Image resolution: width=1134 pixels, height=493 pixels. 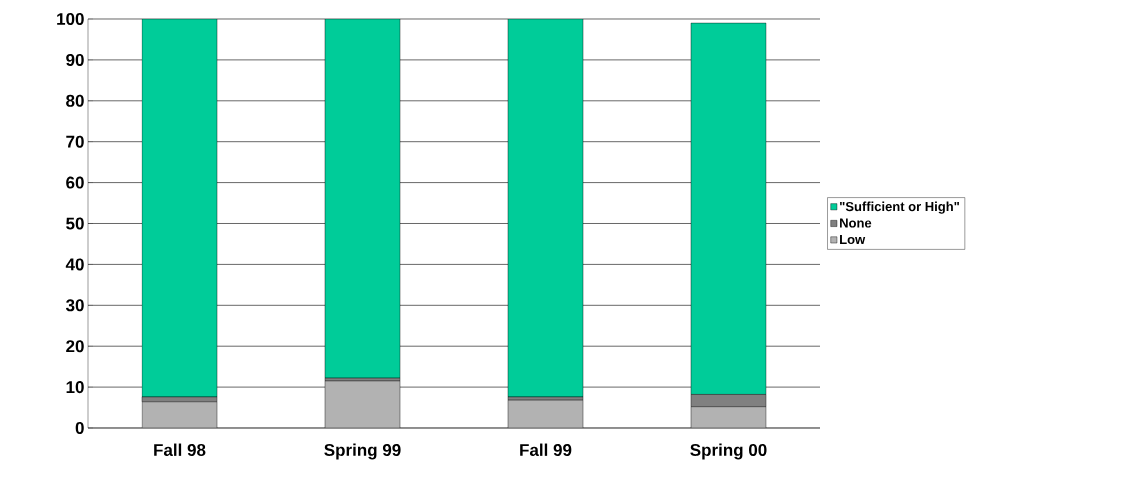 What do you see at coordinates (362, 451) in the screenshot?
I see `x-tick-label: Spring 99` at bounding box center [362, 451].